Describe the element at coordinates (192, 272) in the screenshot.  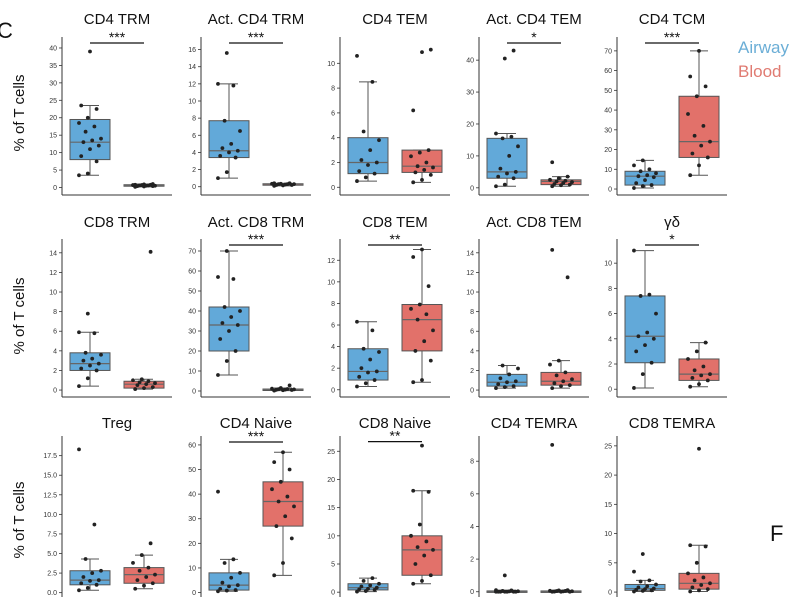
I see `y-tick-label: 60` at that location.